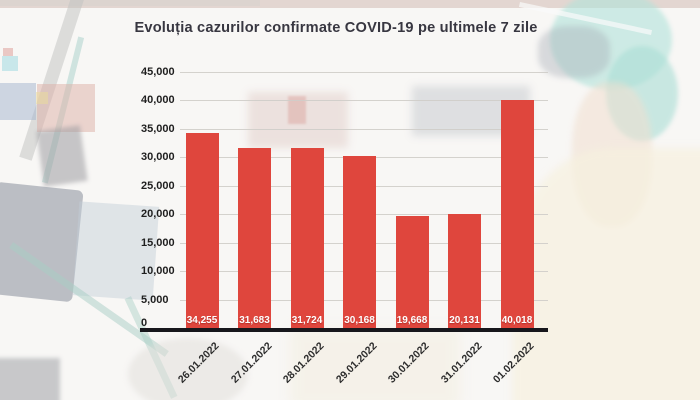  I want to click on y-tick-label: 10,000, so click(158, 271).